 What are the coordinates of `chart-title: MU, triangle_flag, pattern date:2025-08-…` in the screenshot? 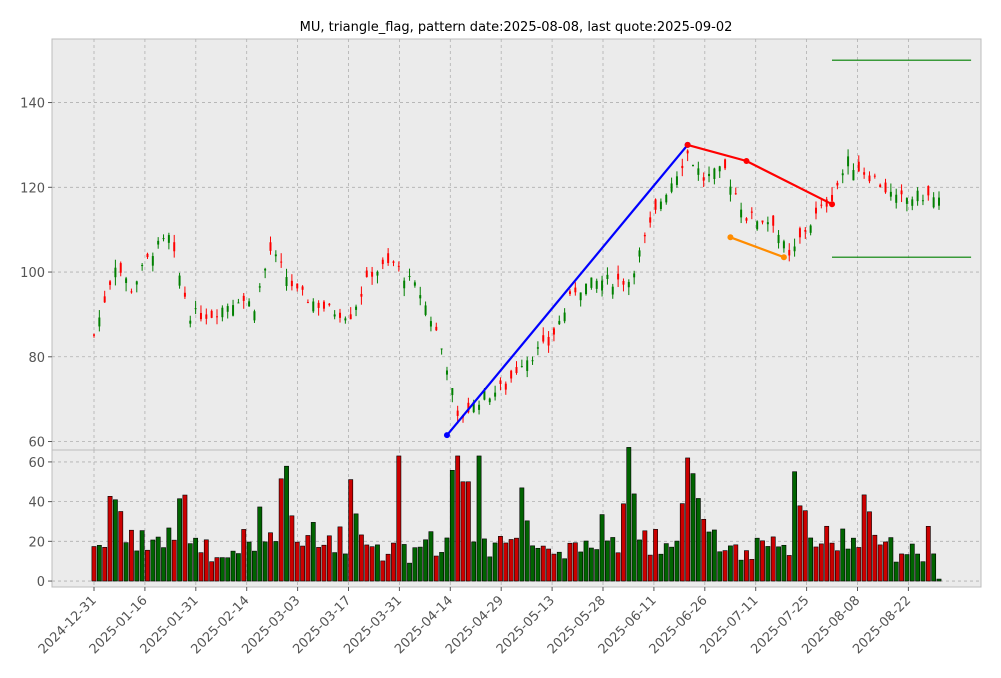 It's located at (516, 27).